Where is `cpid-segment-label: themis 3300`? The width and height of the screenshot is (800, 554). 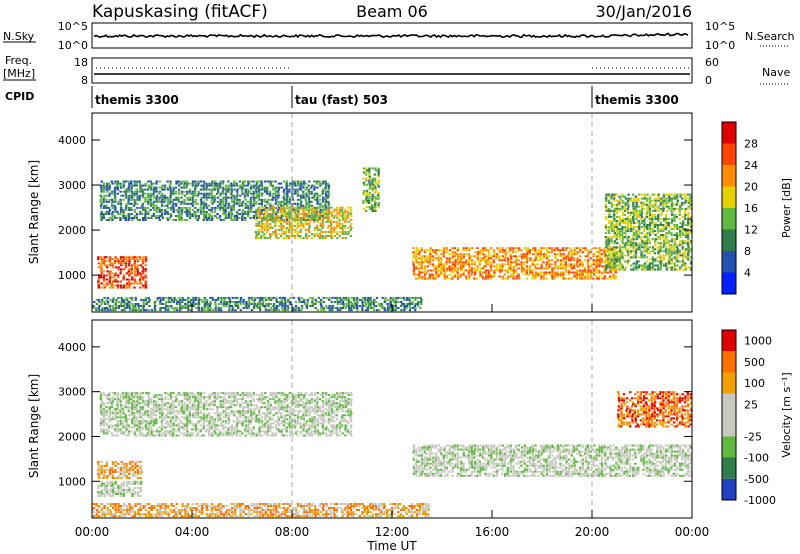
cpid-segment-label: themis 3300 is located at coordinates (137, 100).